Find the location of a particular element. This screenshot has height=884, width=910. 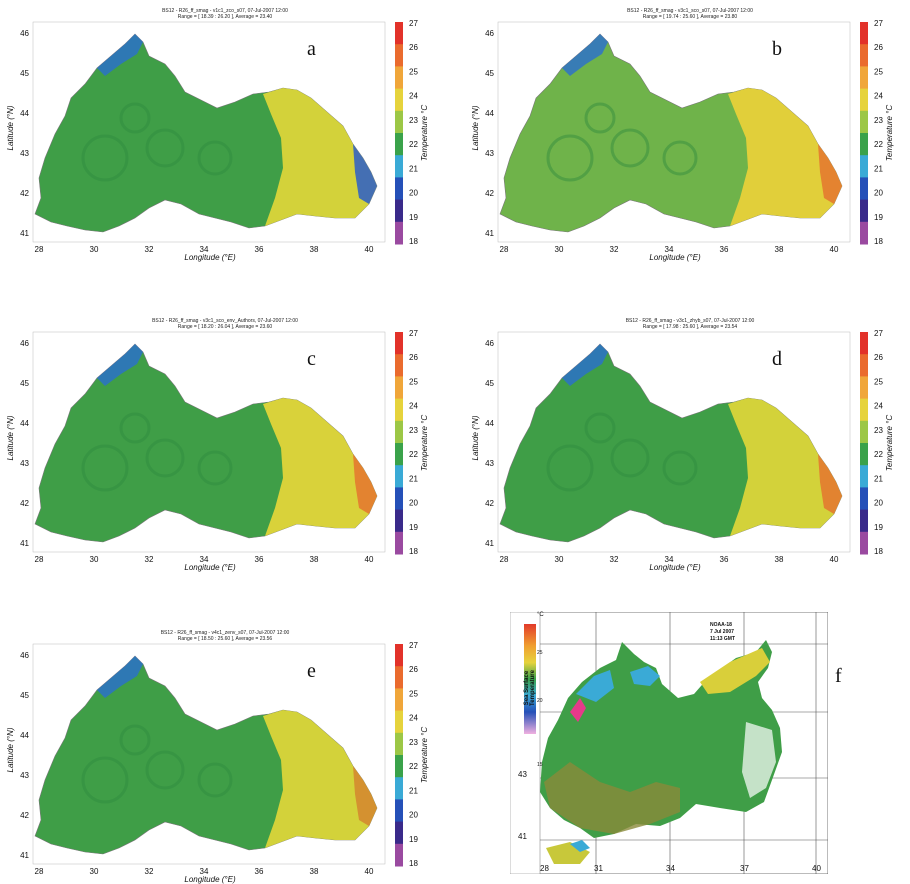

sat-lon-40: 40 is located at coordinates (816, 868).